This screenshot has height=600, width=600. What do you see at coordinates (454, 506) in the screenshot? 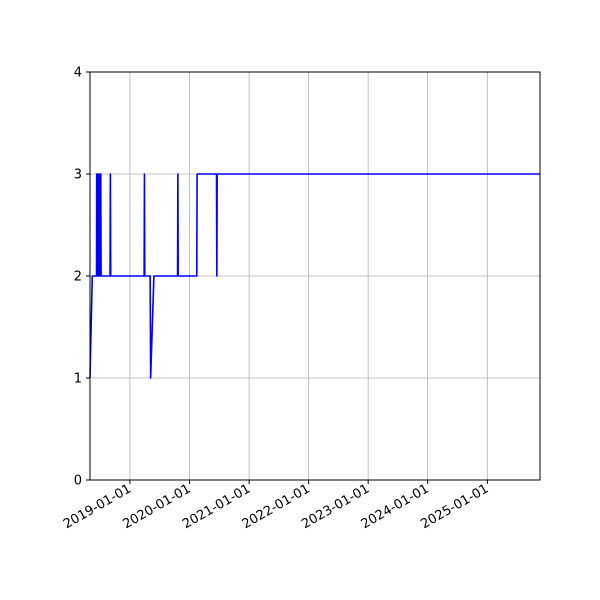
I see `x-tick-label: 2025-01-01` at bounding box center [454, 506].